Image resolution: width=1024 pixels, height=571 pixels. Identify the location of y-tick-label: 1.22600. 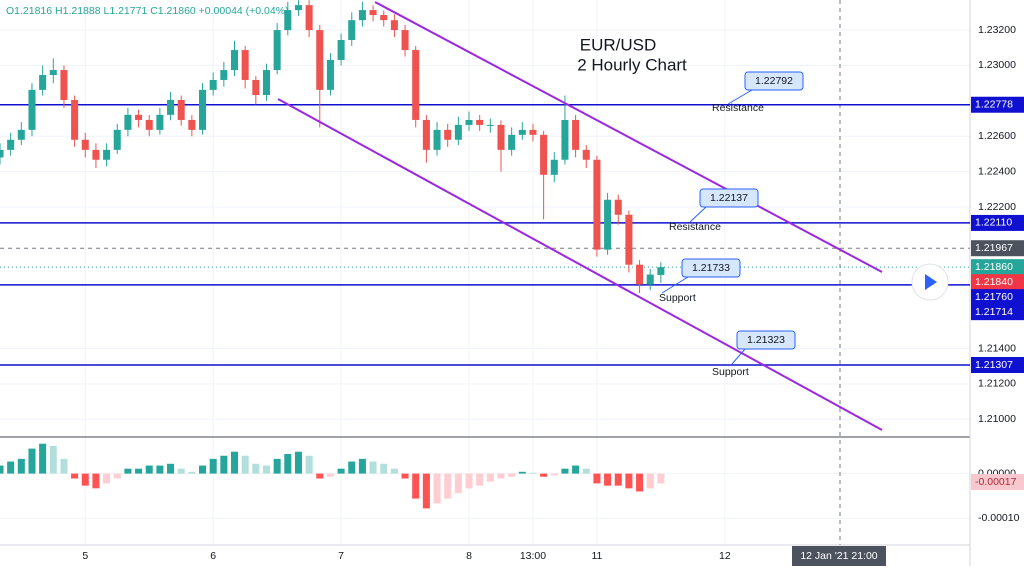
(997, 136).